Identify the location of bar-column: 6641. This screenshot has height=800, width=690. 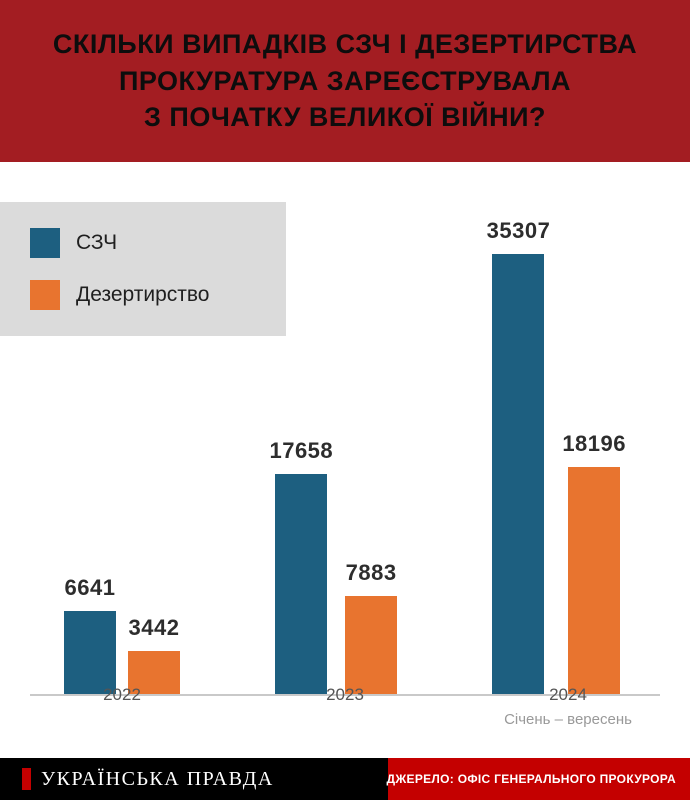
(90, 634).